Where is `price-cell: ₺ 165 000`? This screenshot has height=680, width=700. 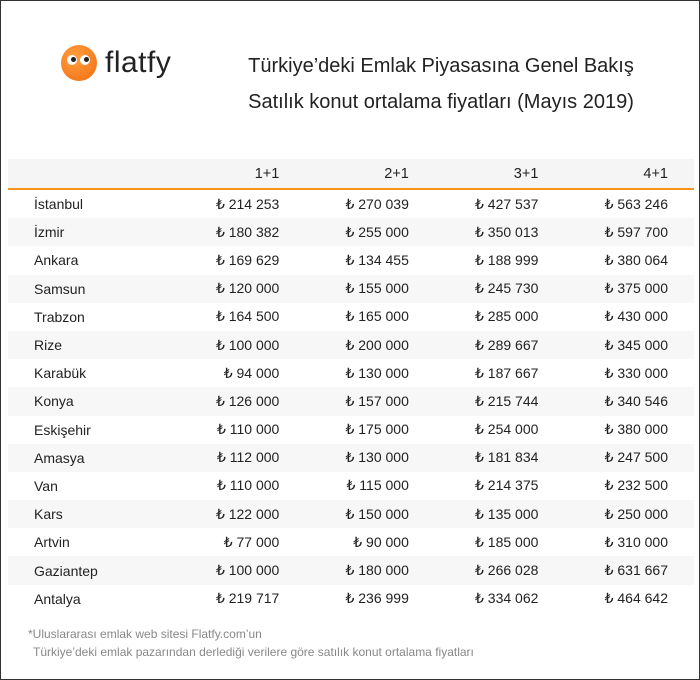 price-cell: ₺ 165 000 is located at coordinates (377, 316).